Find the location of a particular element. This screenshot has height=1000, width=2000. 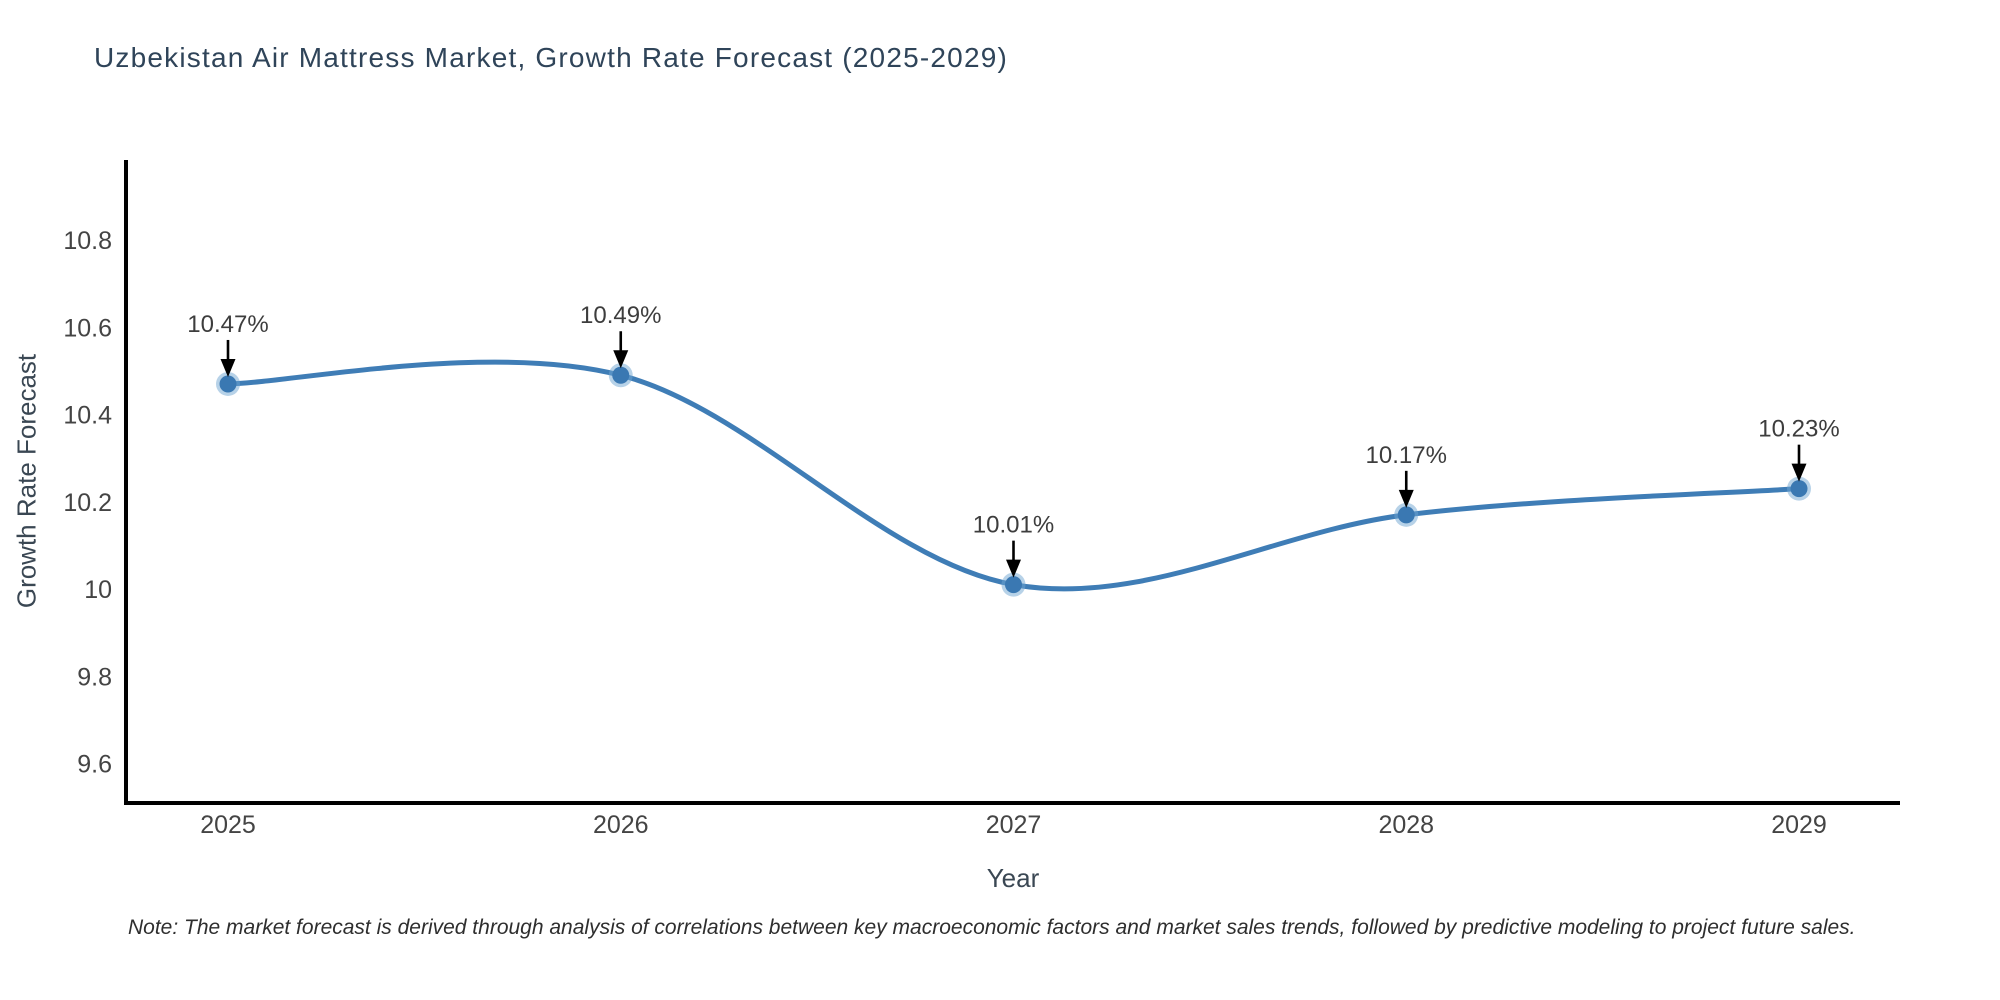

annotation-label: 10.01% is located at coordinates (1013, 525).